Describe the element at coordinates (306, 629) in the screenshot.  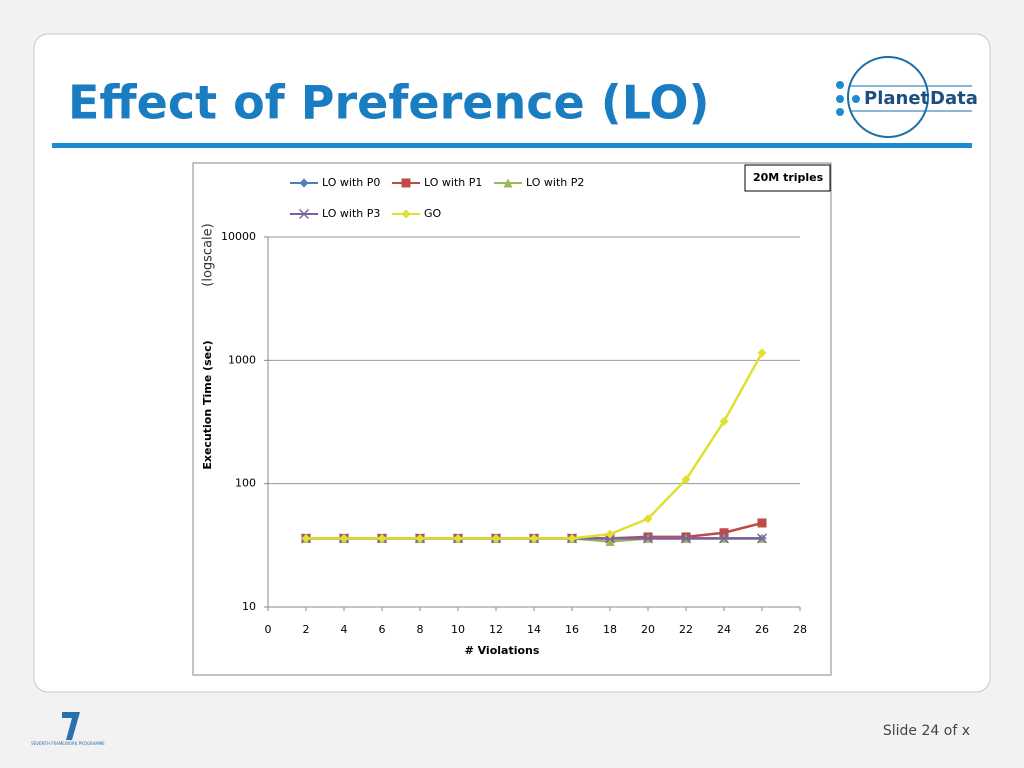
I see `x-tick-label: 2` at that location.